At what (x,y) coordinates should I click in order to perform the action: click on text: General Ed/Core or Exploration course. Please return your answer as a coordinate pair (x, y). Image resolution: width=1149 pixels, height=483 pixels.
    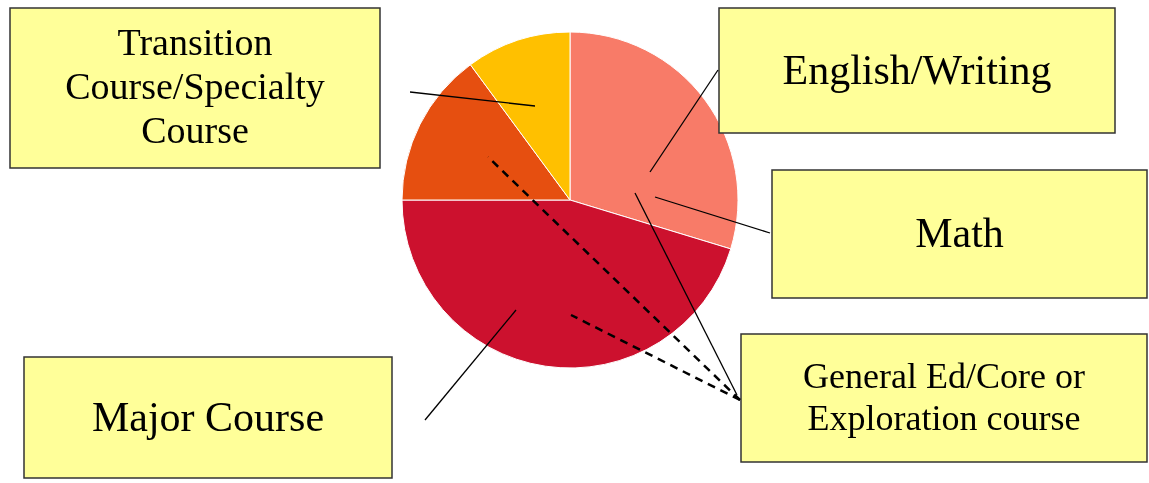
    Looking at the image, I should click on (944, 397).